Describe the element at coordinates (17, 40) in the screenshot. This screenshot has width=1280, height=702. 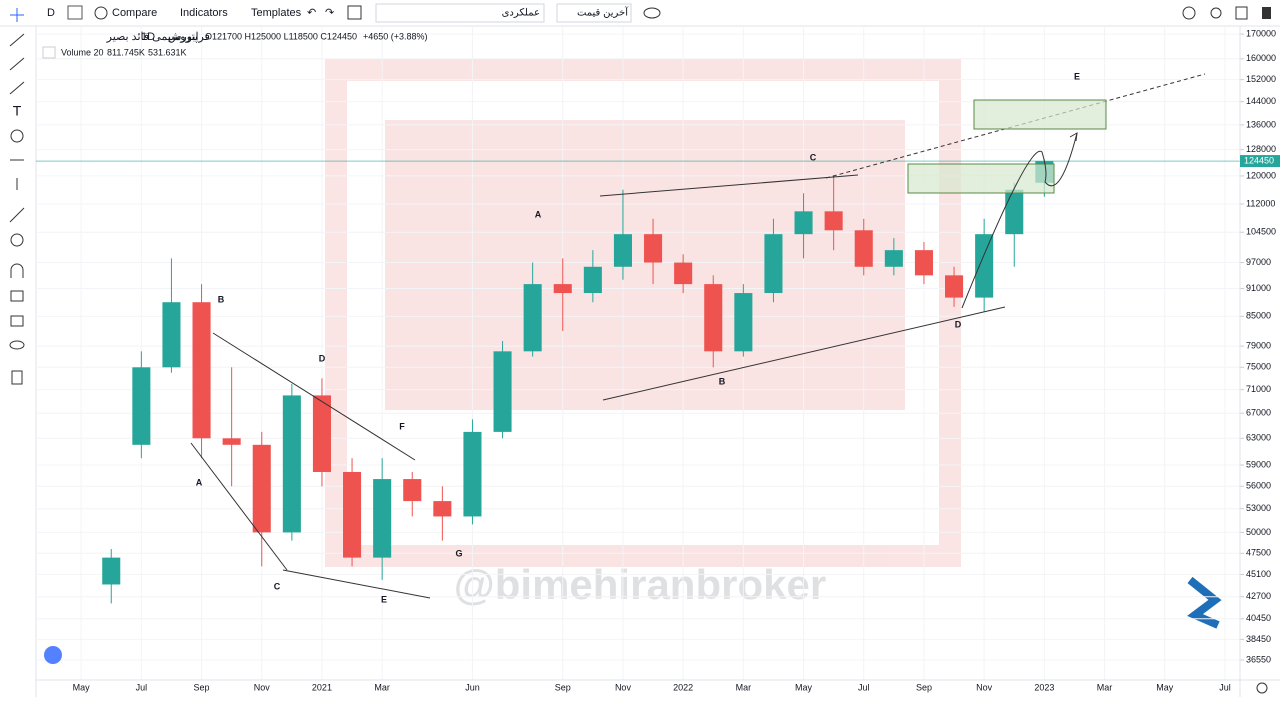
I see `trendline-tool` at that location.